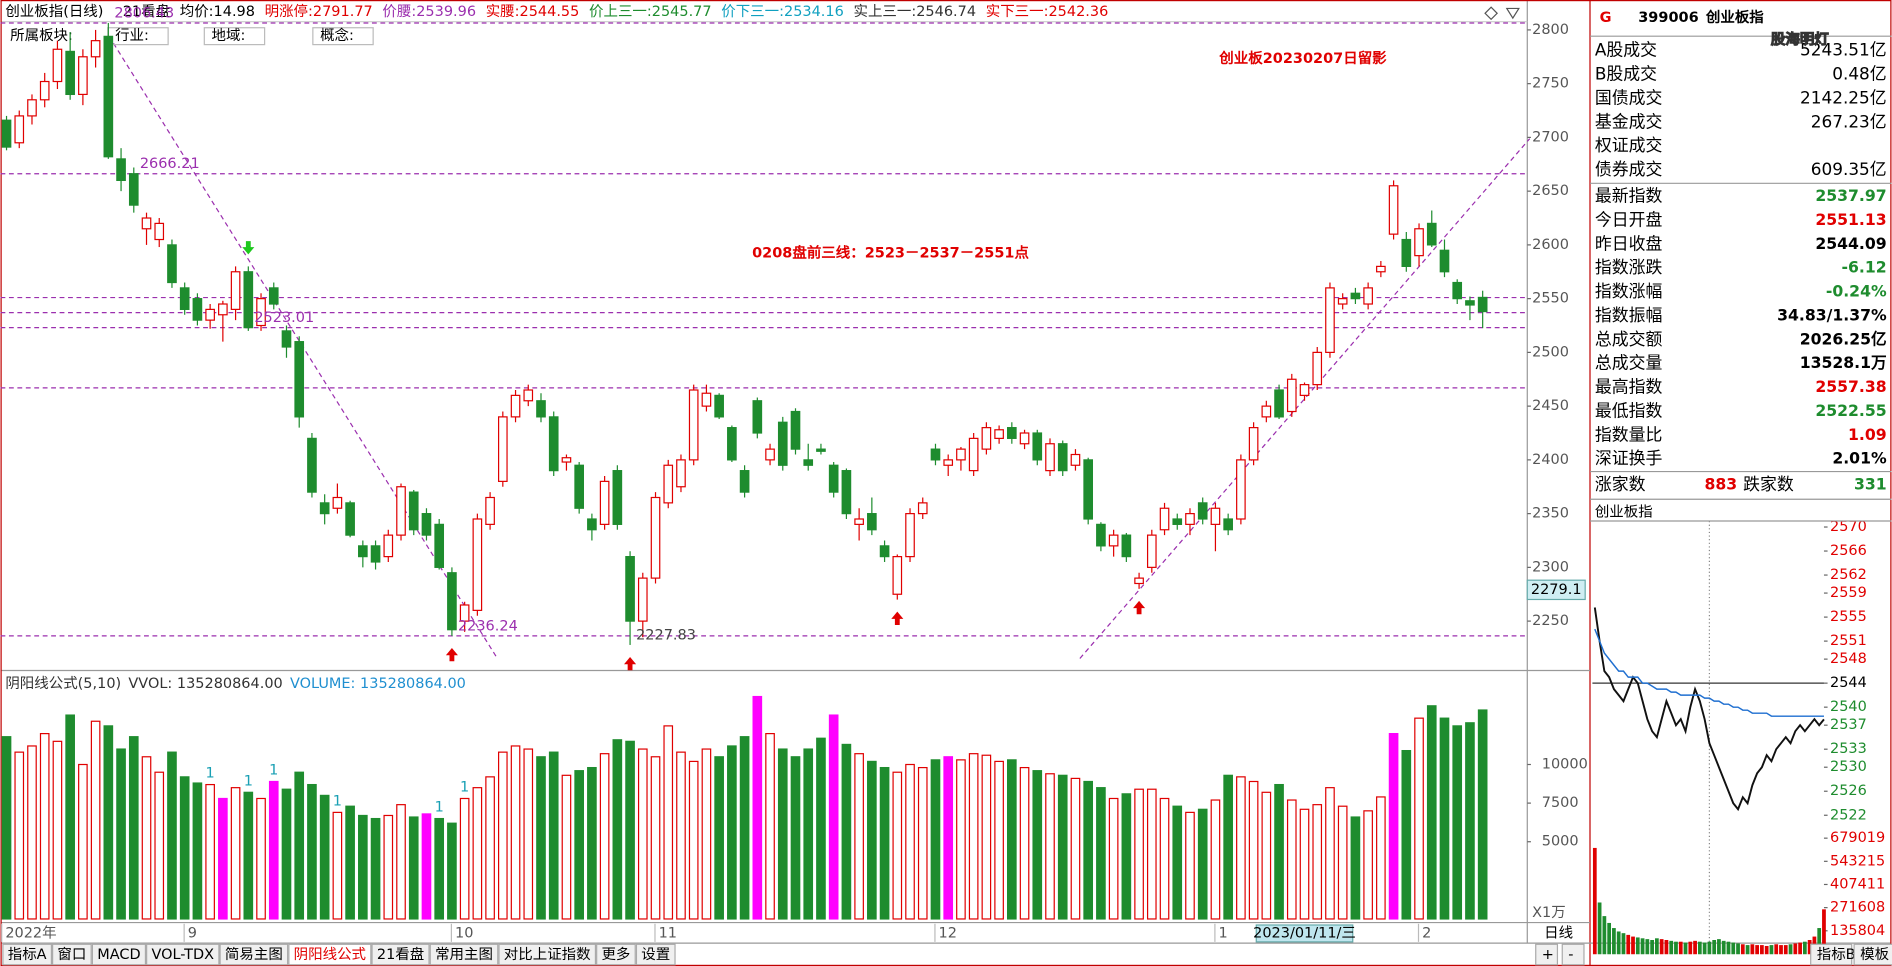 The width and height of the screenshot is (1892, 966). Describe the element at coordinates (1836, 954) in the screenshot. I see `tab-label: 指标B` at that location.